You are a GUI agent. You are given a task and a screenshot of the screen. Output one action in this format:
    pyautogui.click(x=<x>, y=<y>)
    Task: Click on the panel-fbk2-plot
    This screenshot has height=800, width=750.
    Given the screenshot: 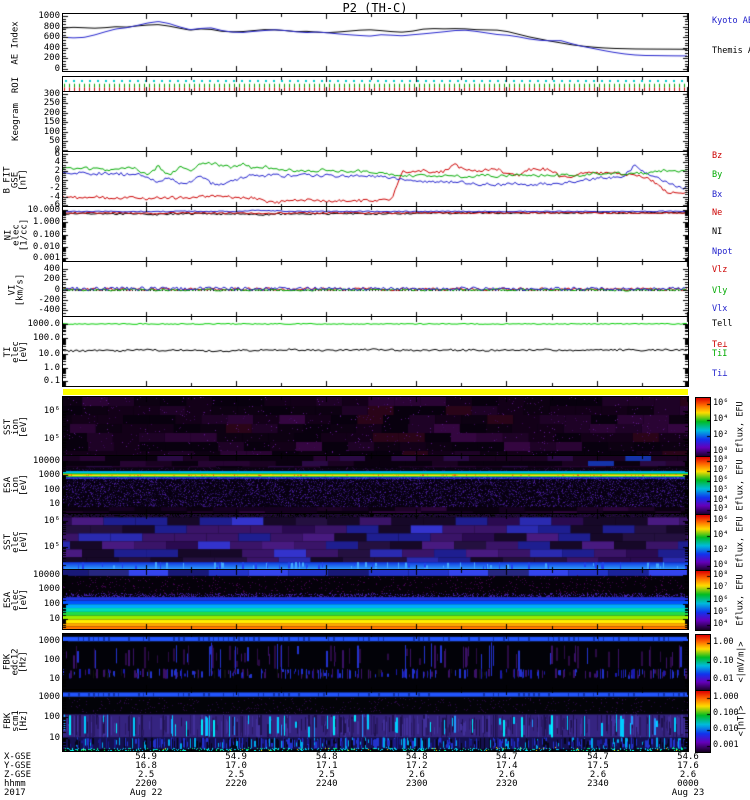 What is the action you would take?
    pyautogui.click(x=375, y=720)
    